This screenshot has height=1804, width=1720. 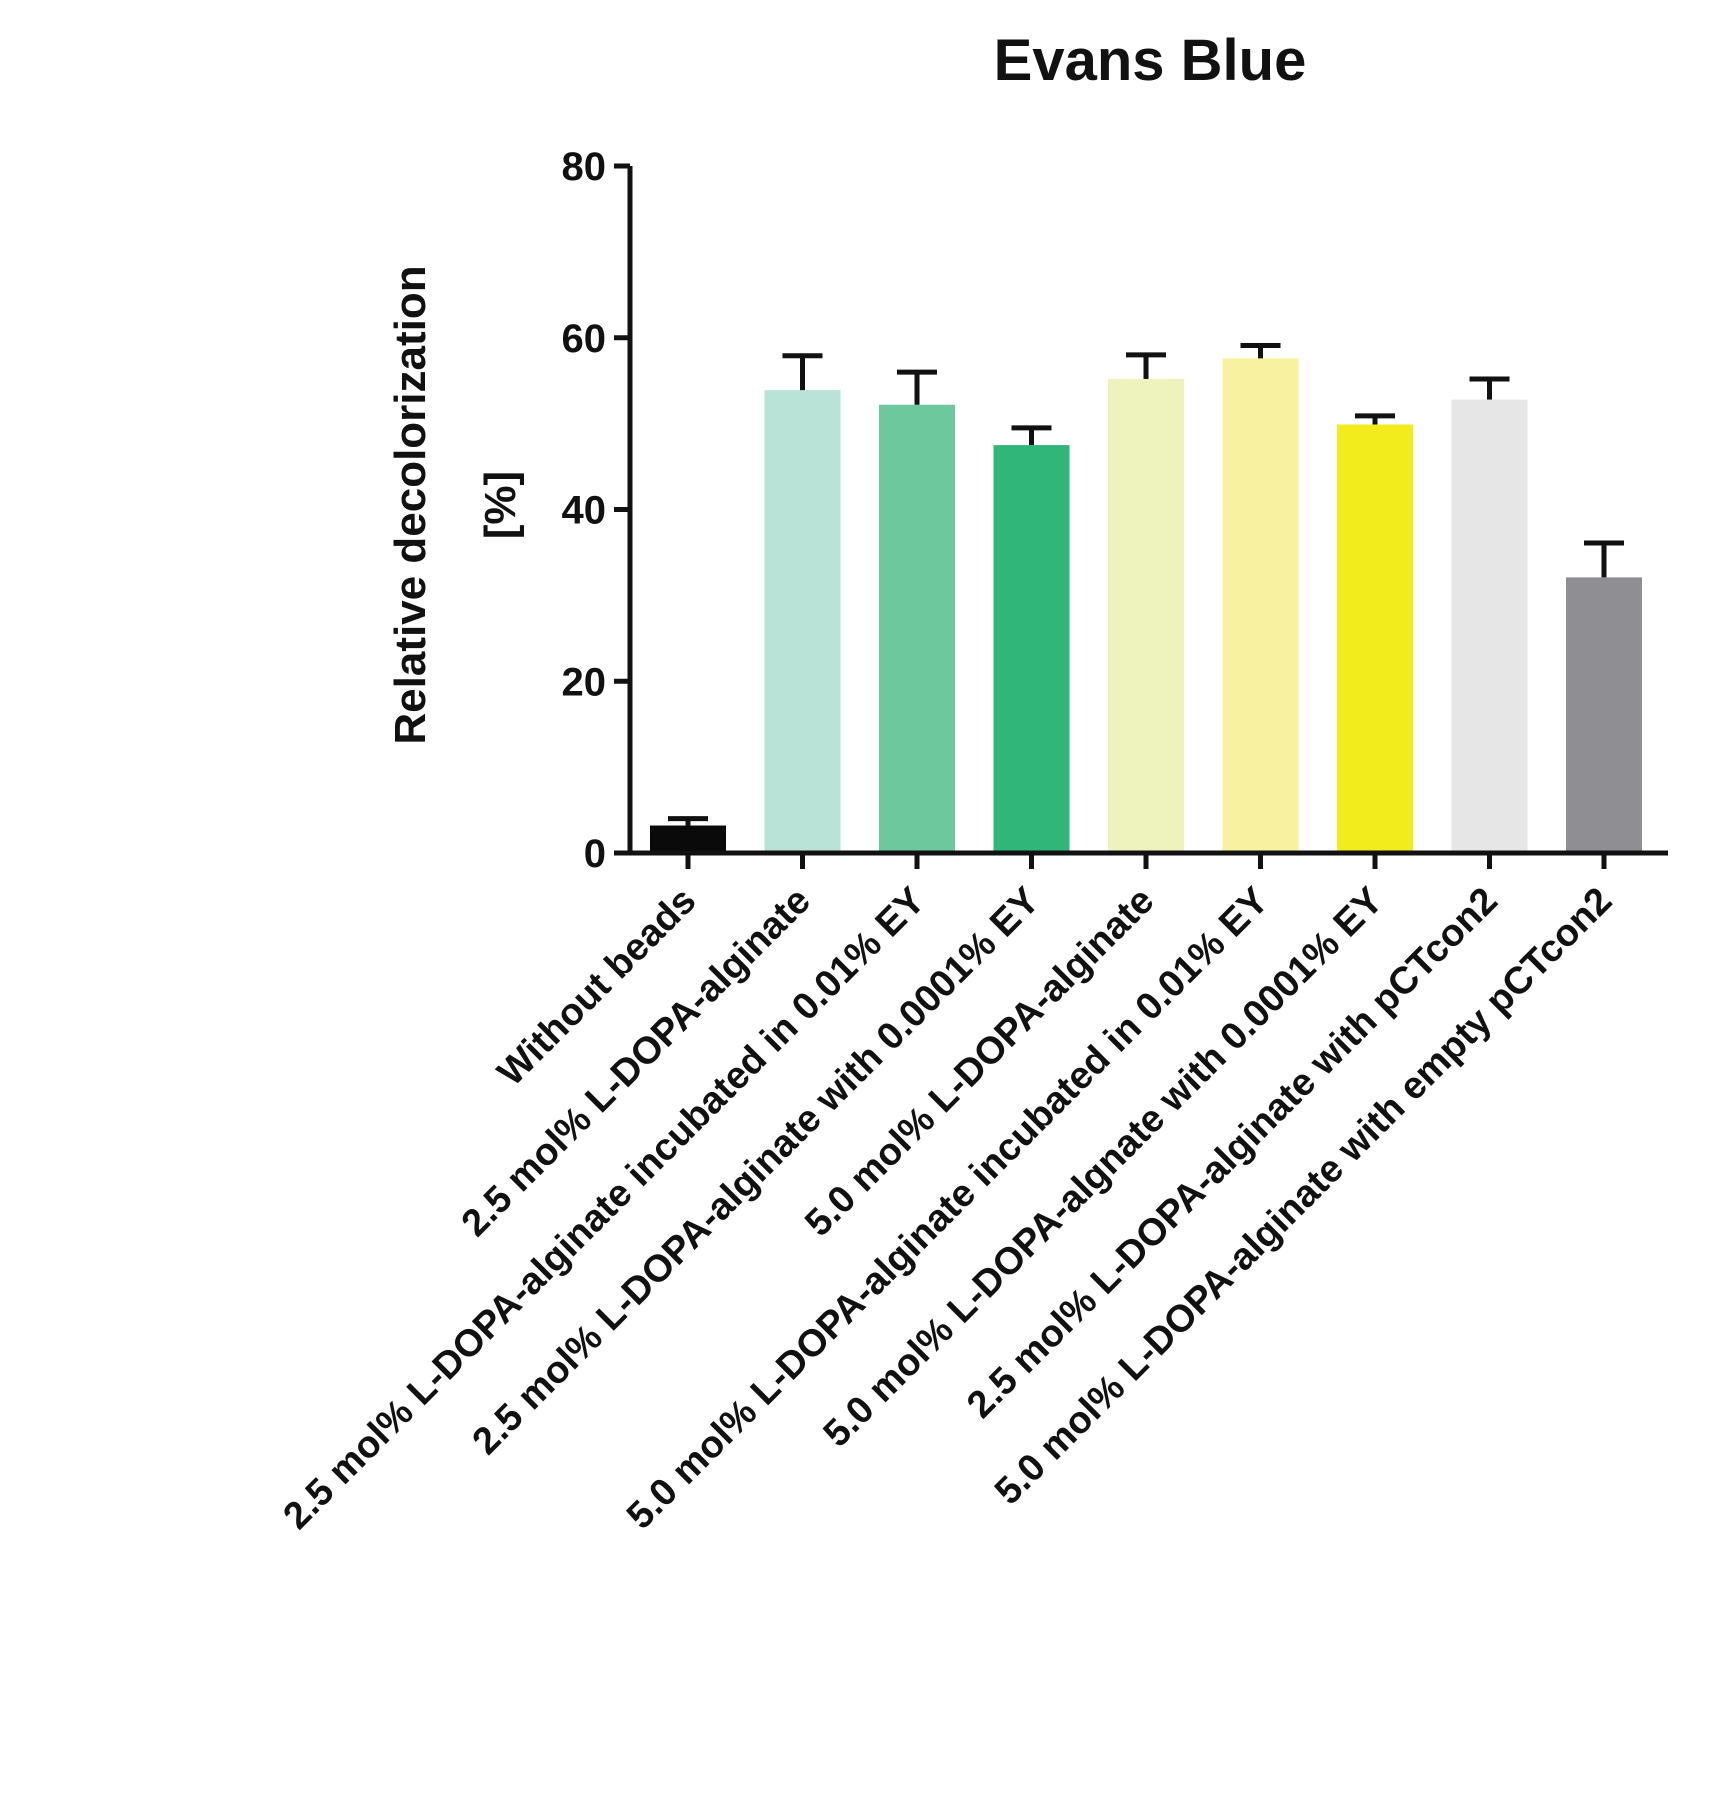 What do you see at coordinates (1232, 1153) in the screenshot?
I see `x-tick-label-8: 2.5 mol% L-DOPA-alginate with pCTcon2` at bounding box center [1232, 1153].